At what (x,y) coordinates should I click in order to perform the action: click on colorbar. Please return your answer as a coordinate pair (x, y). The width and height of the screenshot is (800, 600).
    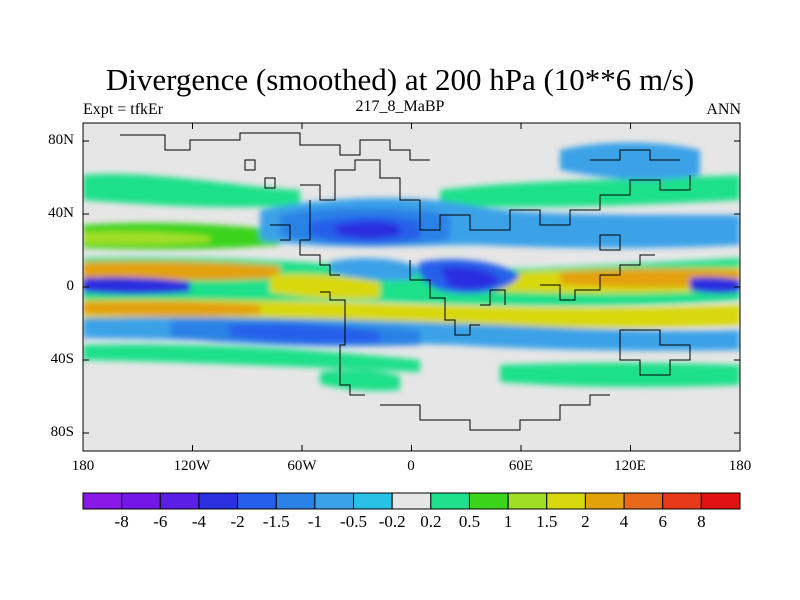
    Looking at the image, I should click on (411, 501).